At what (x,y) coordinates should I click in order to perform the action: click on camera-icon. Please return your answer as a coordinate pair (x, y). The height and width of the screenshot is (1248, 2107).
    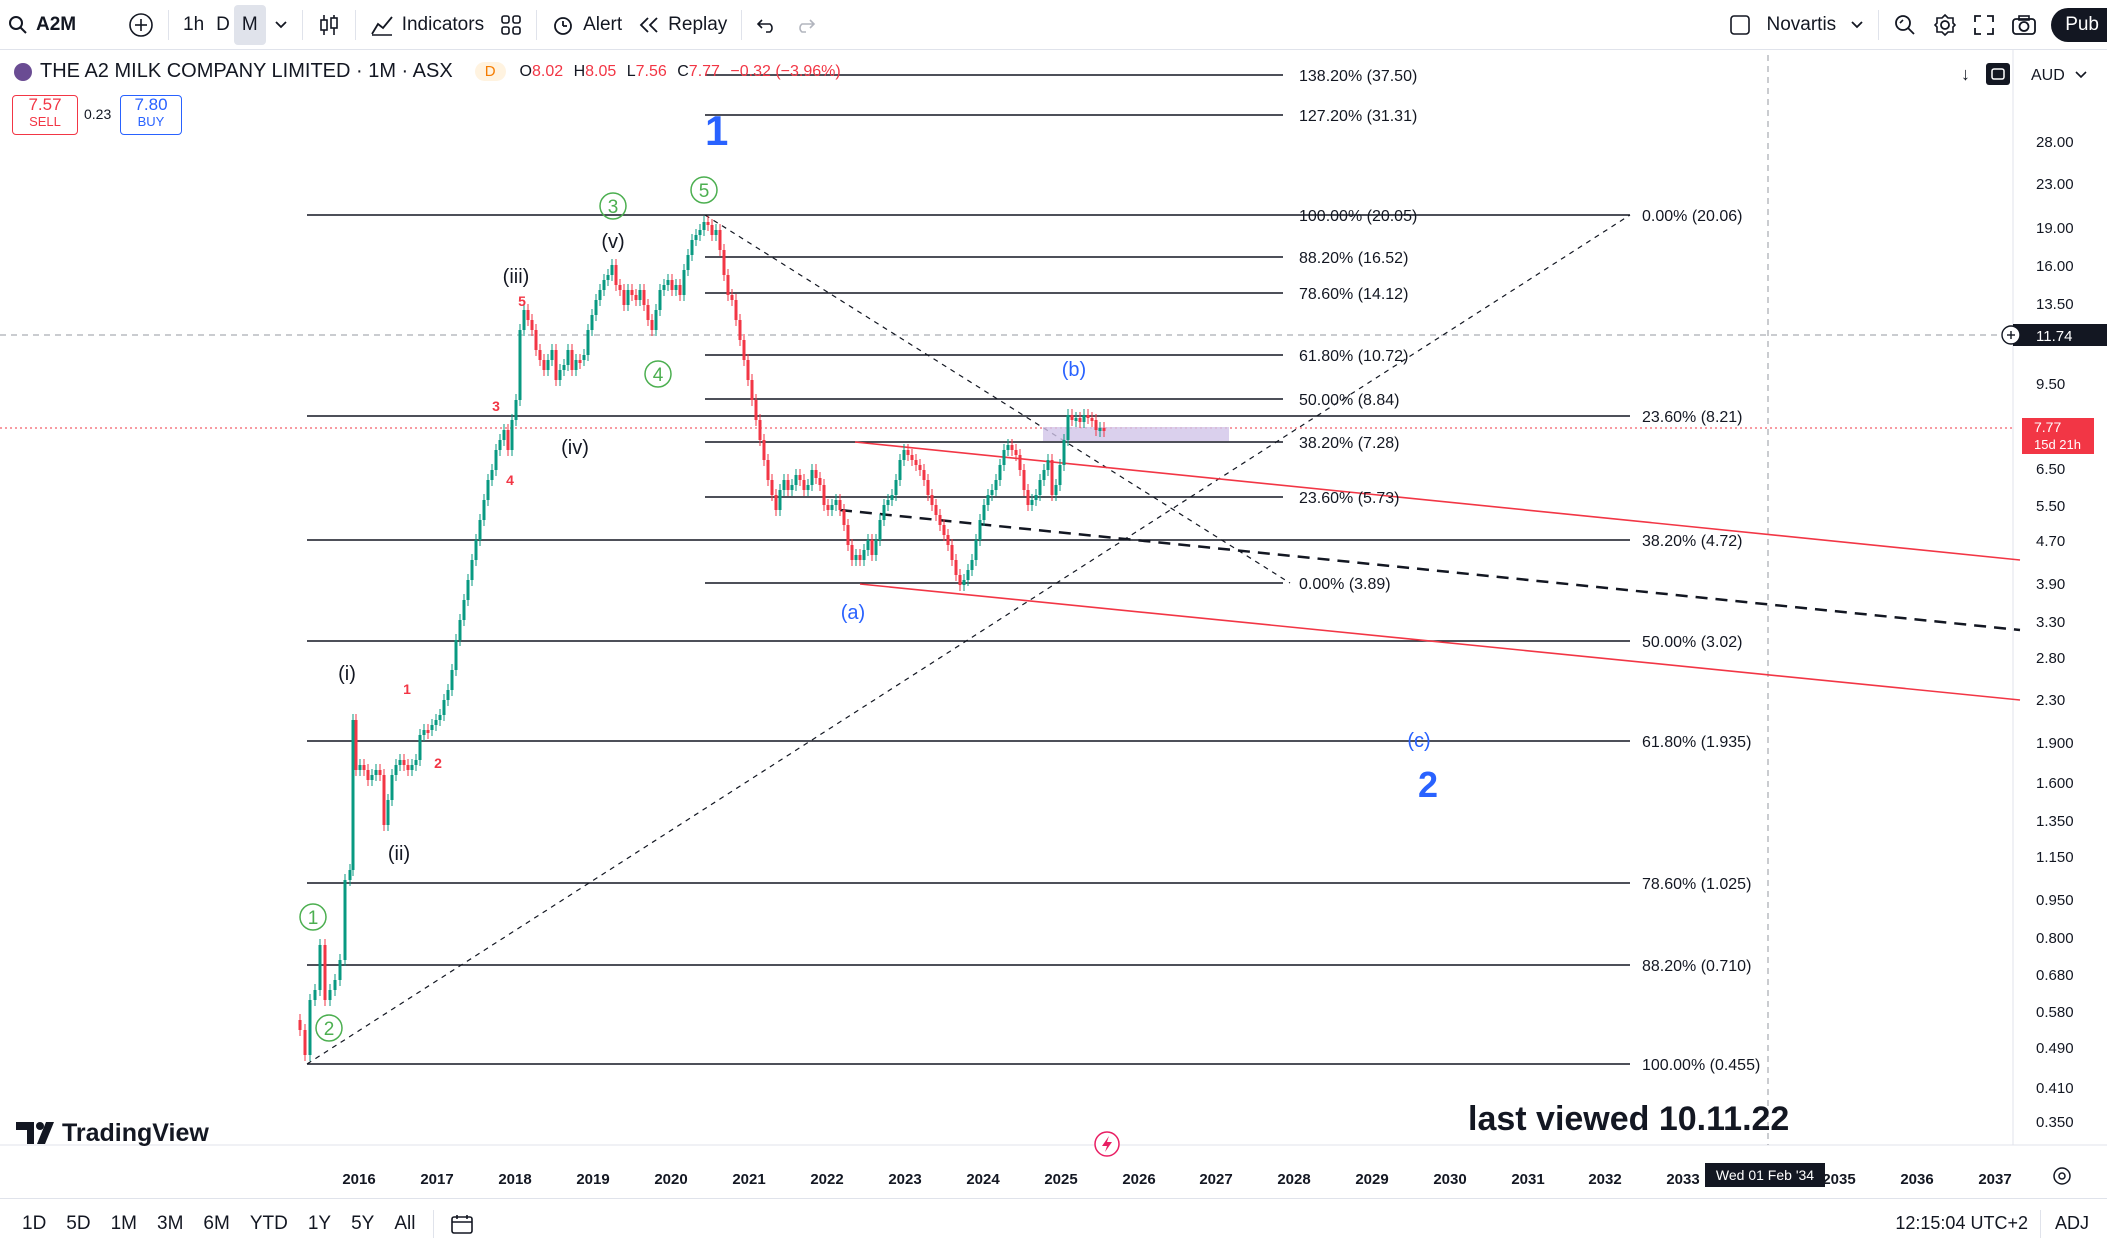
    Looking at the image, I should click on (2024, 25).